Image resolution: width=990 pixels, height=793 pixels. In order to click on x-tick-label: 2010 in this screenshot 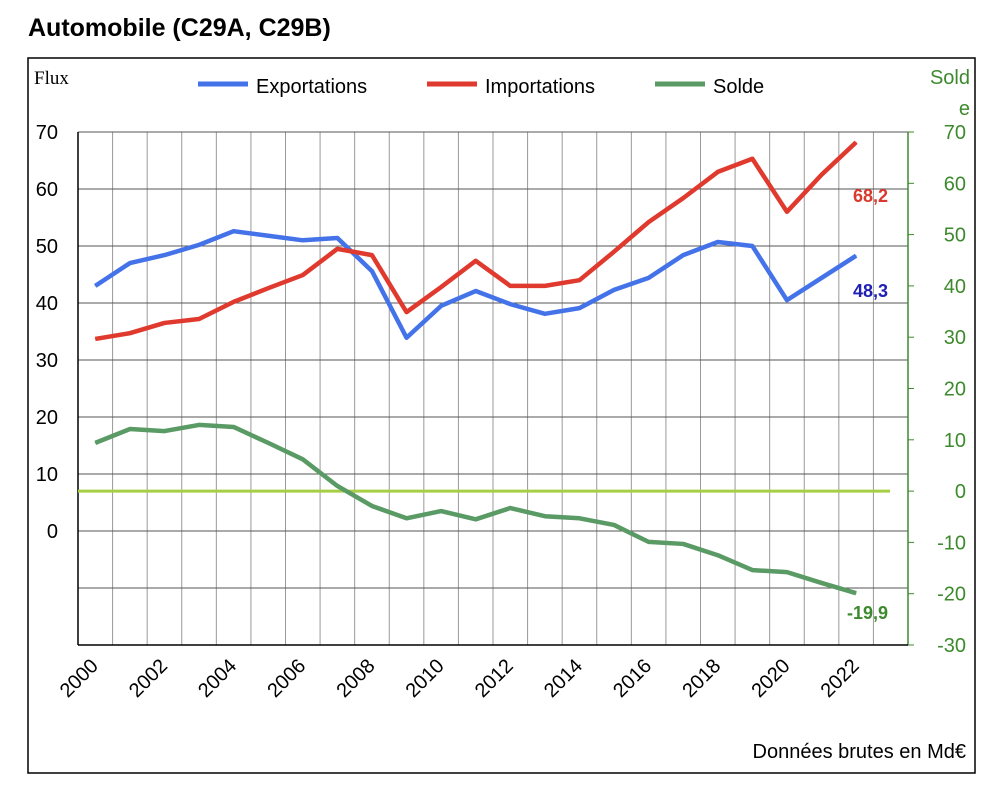, I will do `click(425, 678)`.